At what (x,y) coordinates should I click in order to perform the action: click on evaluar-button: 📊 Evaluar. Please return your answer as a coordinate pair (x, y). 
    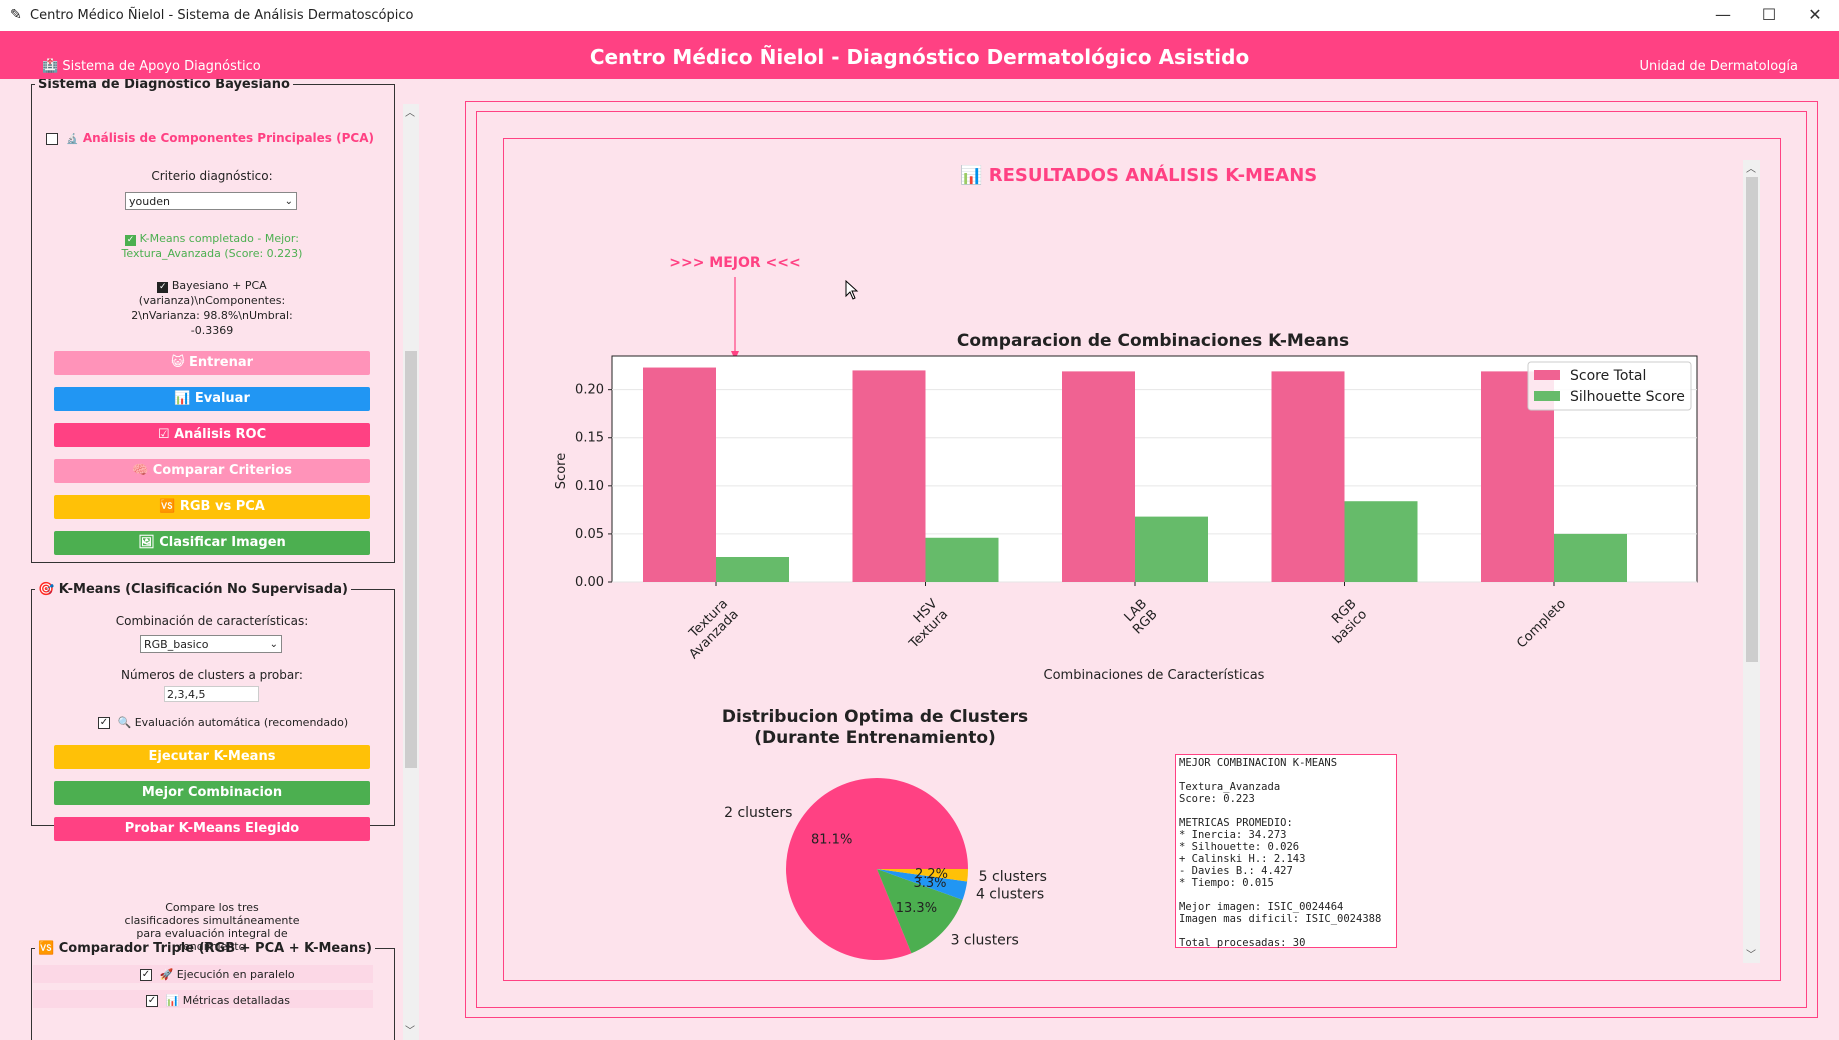
    Looking at the image, I should click on (212, 399).